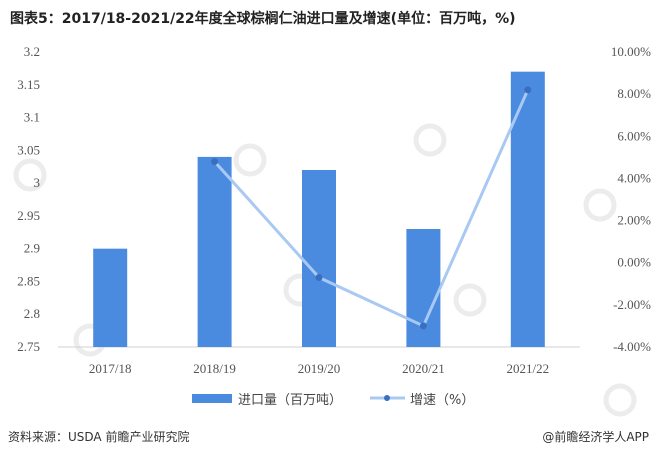 This screenshot has width=657, height=454. What do you see at coordinates (632, 304) in the screenshot?
I see `right-tick-label: -2.00%` at bounding box center [632, 304].